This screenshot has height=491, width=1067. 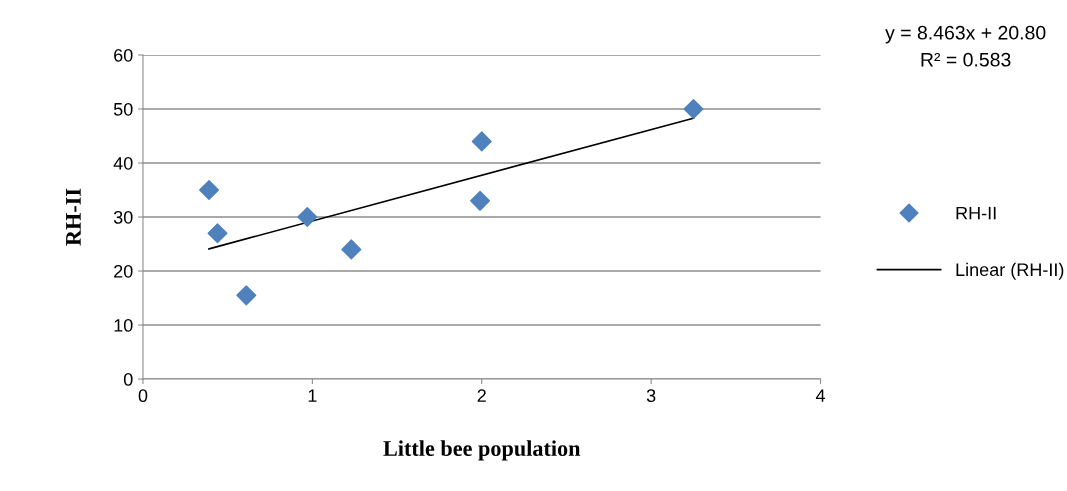 I want to click on y-tick-label: 40, so click(x=123, y=163).